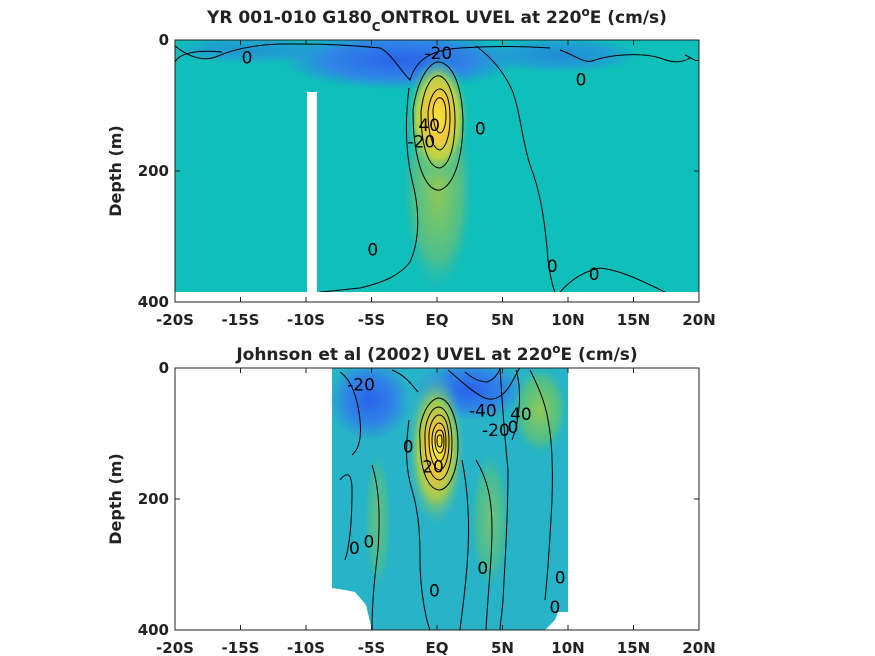 This screenshot has width=875, height=656. I want to click on uvel-field, so click(449, 499).